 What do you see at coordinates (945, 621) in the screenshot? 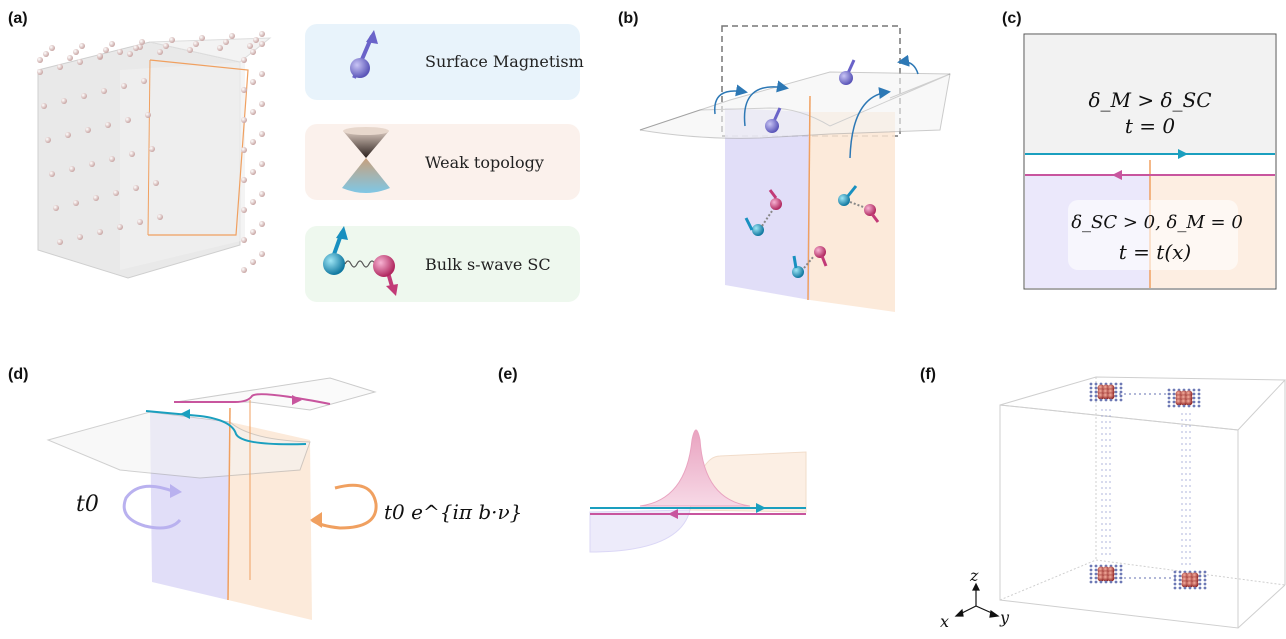
I see `axis-x-label: x` at bounding box center [945, 621].